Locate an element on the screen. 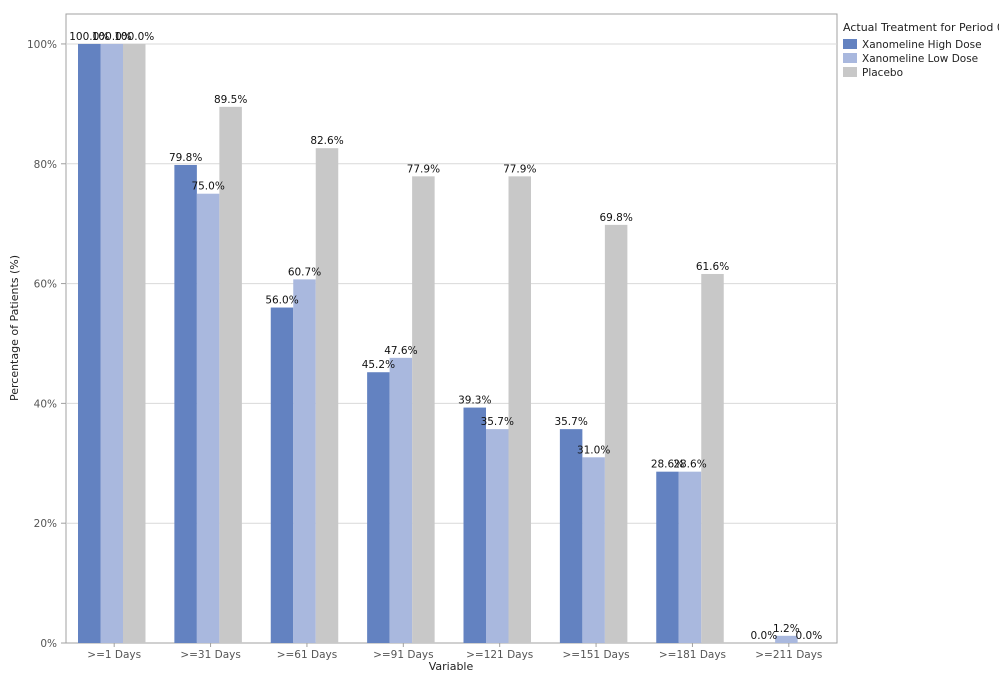  legend-label: Placebo is located at coordinates (882, 73).